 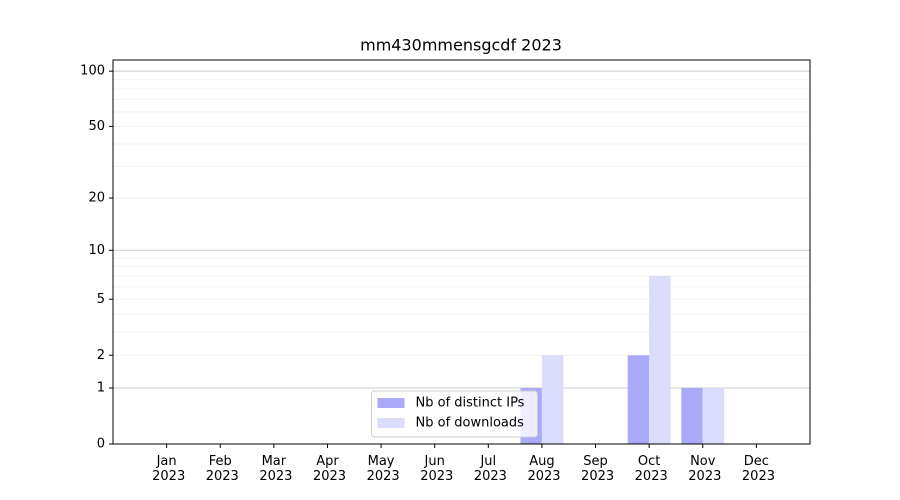 I want to click on y-tick-label: 1, so click(x=101, y=388).